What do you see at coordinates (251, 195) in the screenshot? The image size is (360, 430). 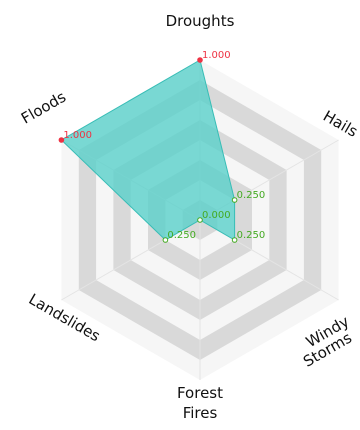 I see `value-label-hails: 0.250` at bounding box center [251, 195].